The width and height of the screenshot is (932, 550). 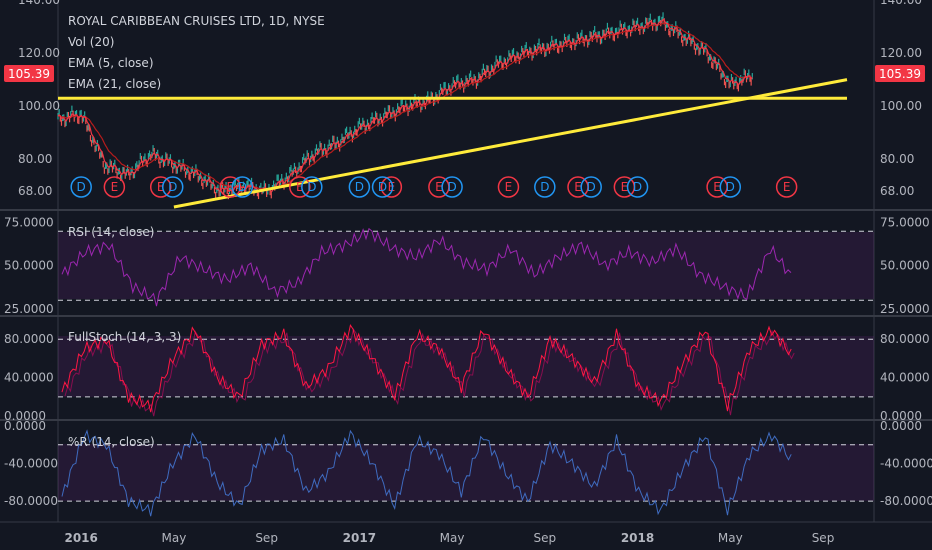 What do you see at coordinates (637, 538) in the screenshot?
I see `x-tick-label: 2018` at bounding box center [637, 538].